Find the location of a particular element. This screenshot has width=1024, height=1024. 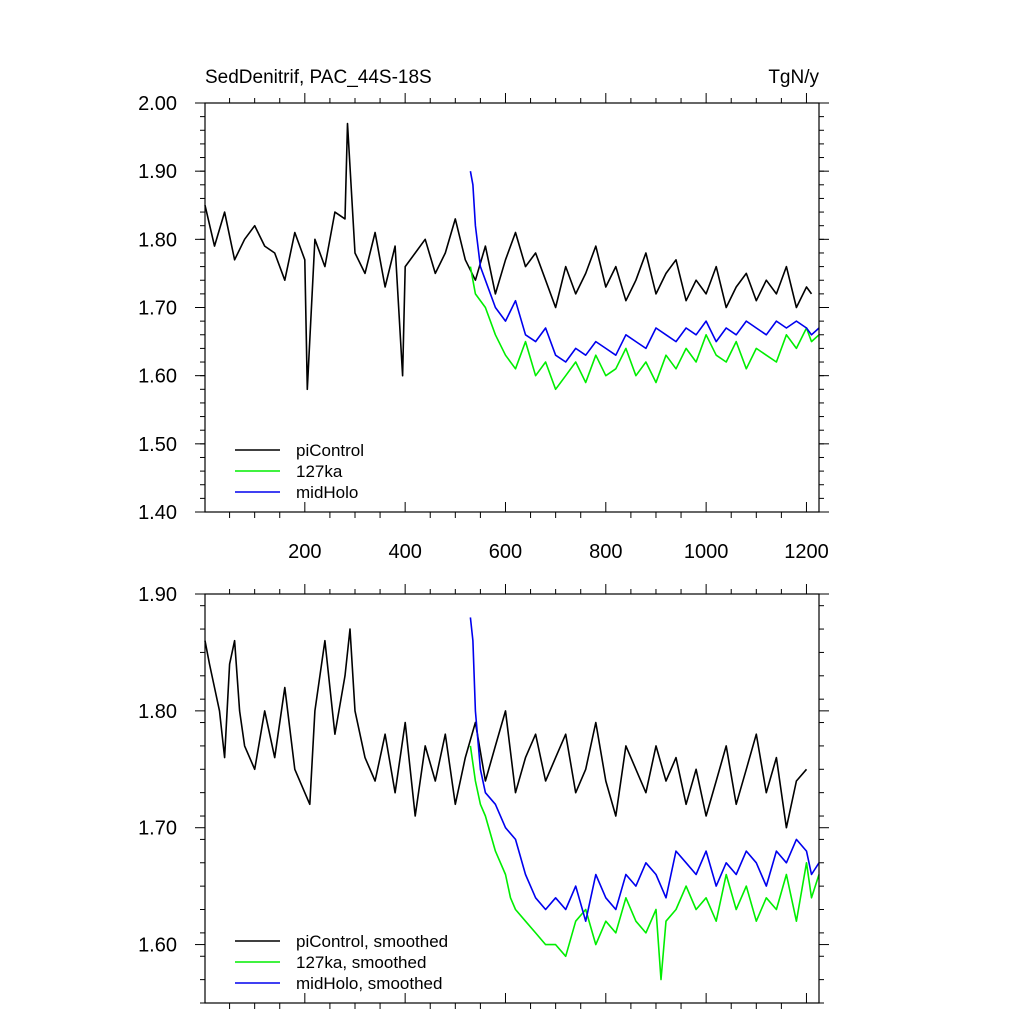

y-tick-label: 1.40 is located at coordinates (157, 513).